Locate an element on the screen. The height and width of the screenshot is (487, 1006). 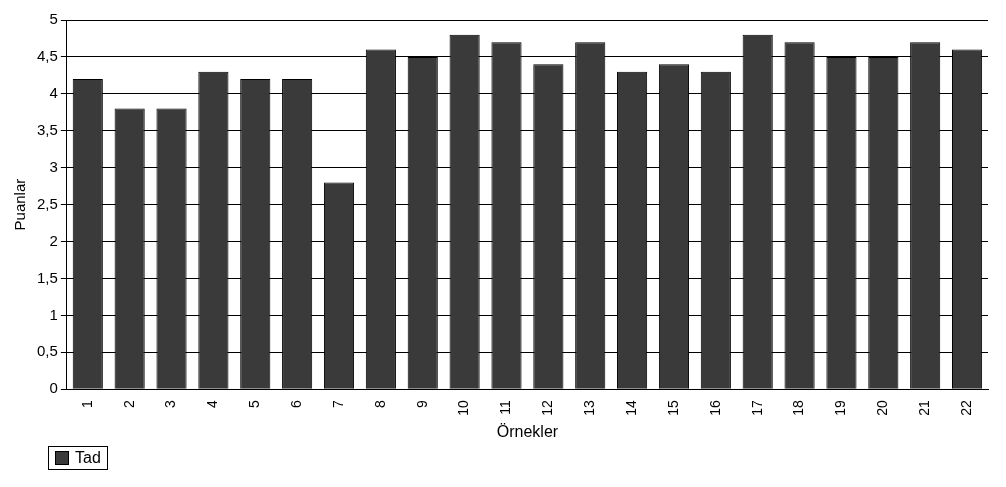
x-tick-label: 19 is located at coordinates (840, 408).